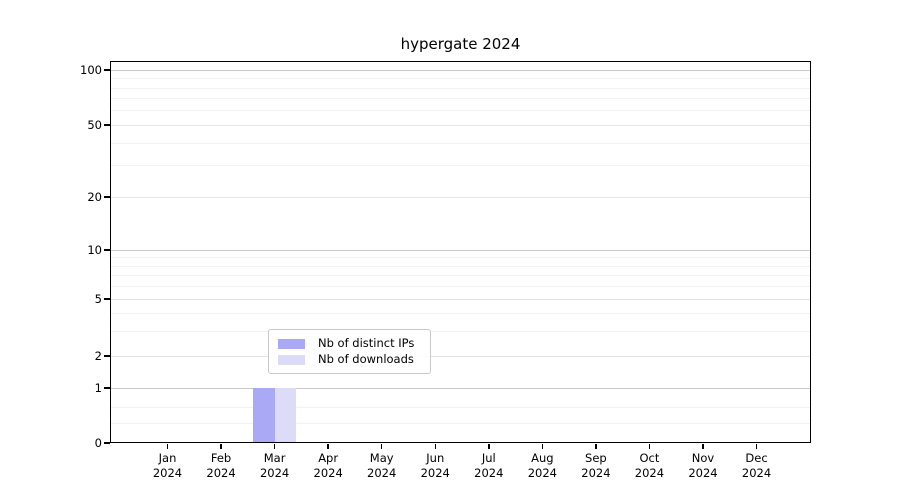 The image size is (900, 500). Describe the element at coordinates (91, 69) in the screenshot. I see `y-axis-tick-label: 100` at that location.